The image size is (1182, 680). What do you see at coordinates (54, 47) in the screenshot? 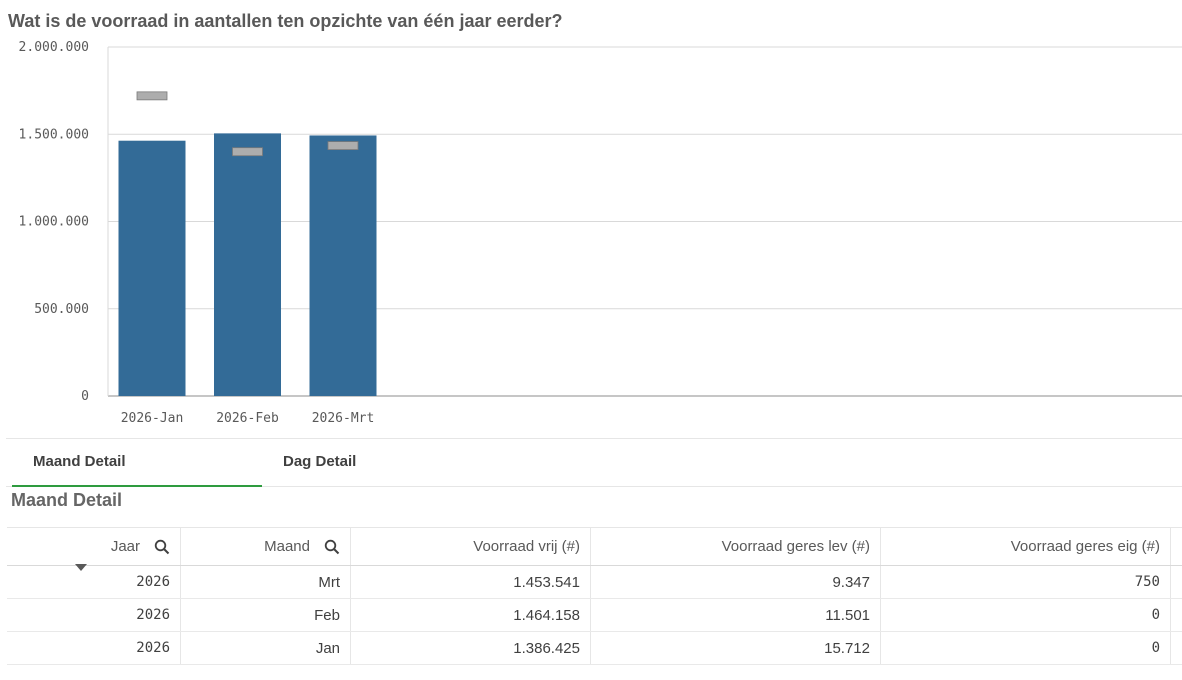
I see `y-tick-label: 2.000.000` at bounding box center [54, 47].